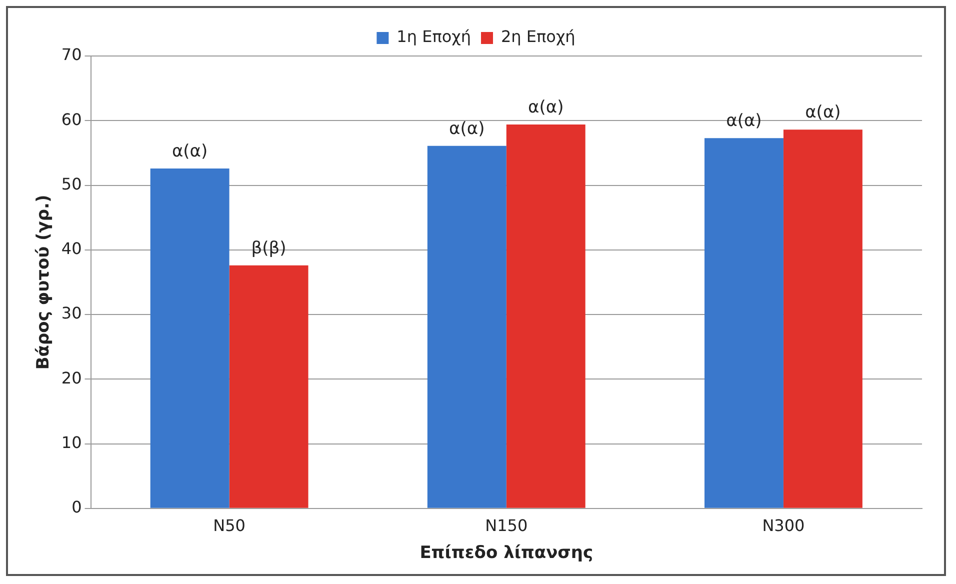  What do you see at coordinates (77, 507) in the screenshot?
I see `y-tick-label: 0` at bounding box center [77, 507].